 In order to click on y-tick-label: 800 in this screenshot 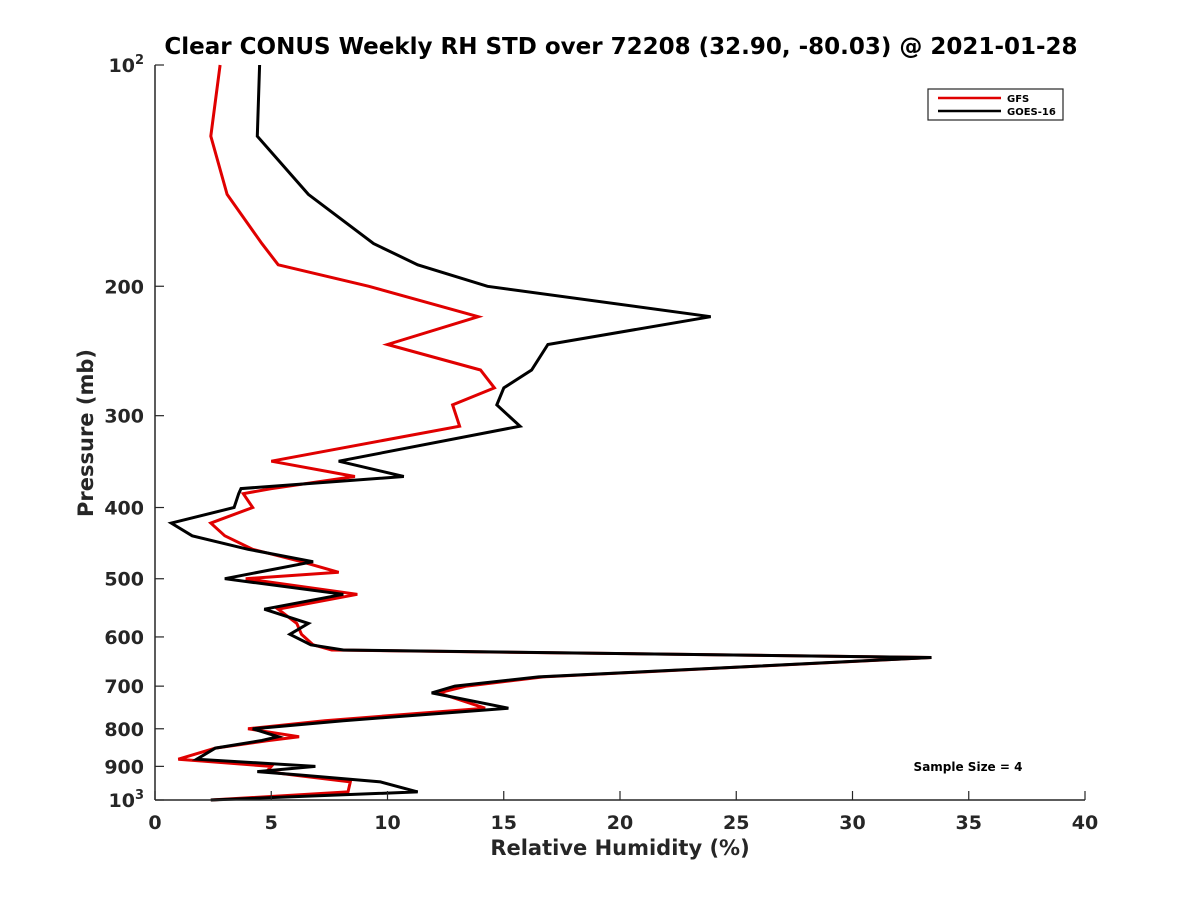, I will do `click(124, 730)`.